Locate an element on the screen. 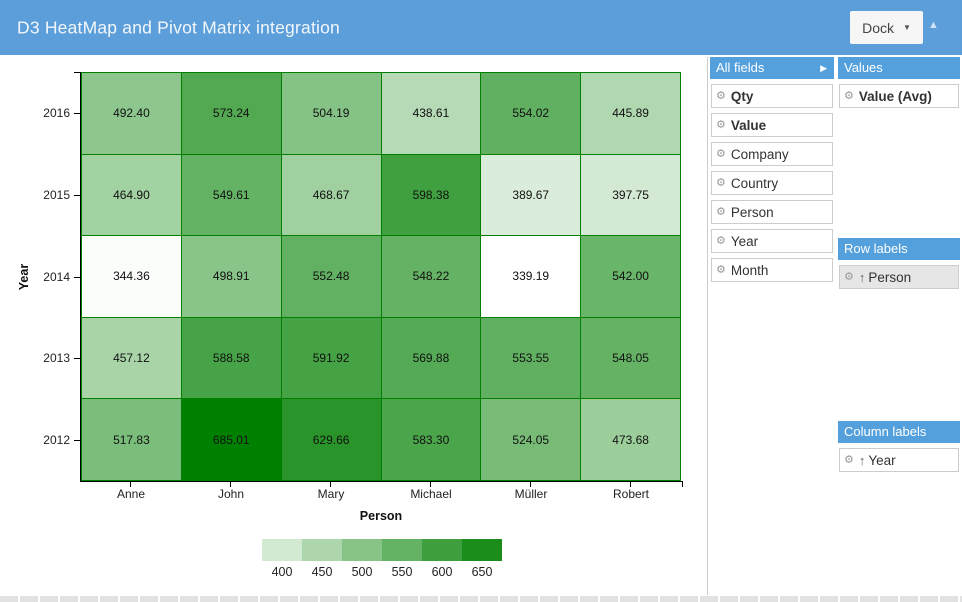  heatmap-cell: 685.01 is located at coordinates (231, 439).